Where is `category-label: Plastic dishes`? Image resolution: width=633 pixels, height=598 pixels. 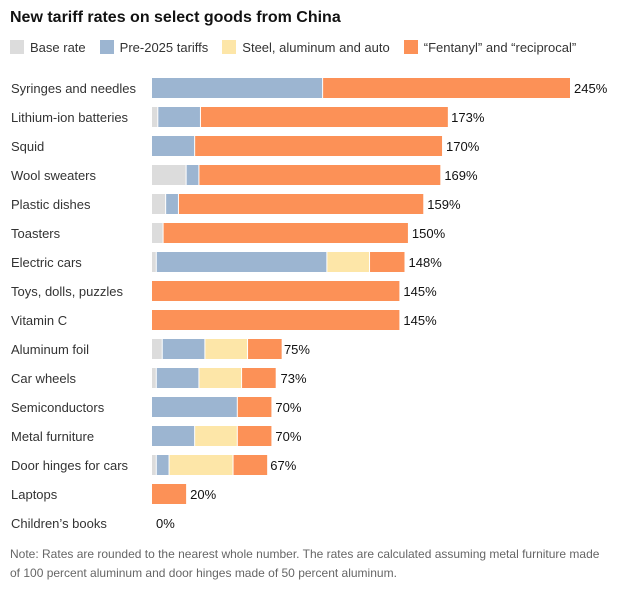 category-label: Plastic dishes is located at coordinates (51, 204).